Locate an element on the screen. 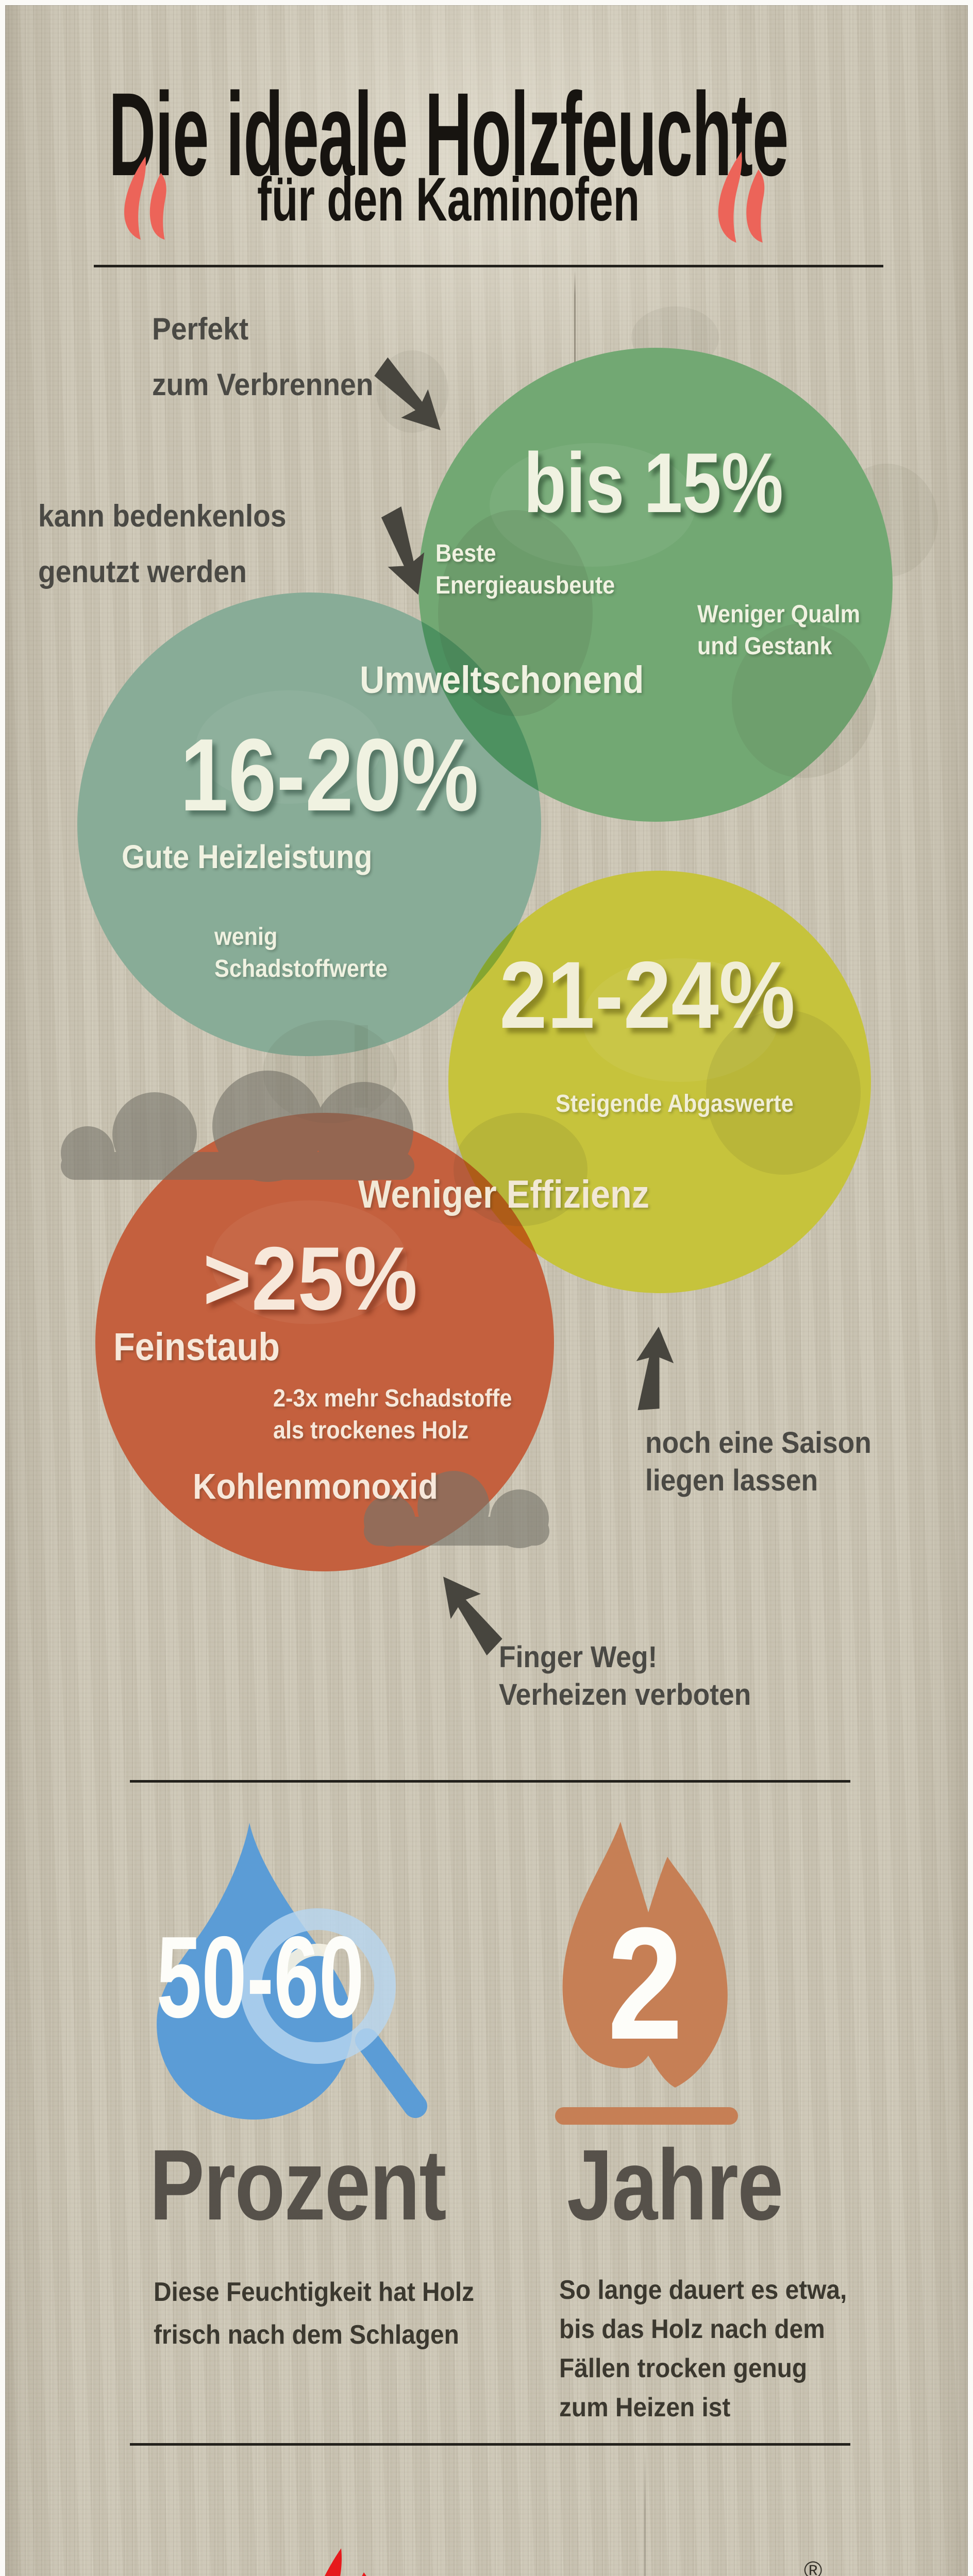  label-wenig-schadstoffwerte: wenig Schadstoffwerte is located at coordinates (301, 953).